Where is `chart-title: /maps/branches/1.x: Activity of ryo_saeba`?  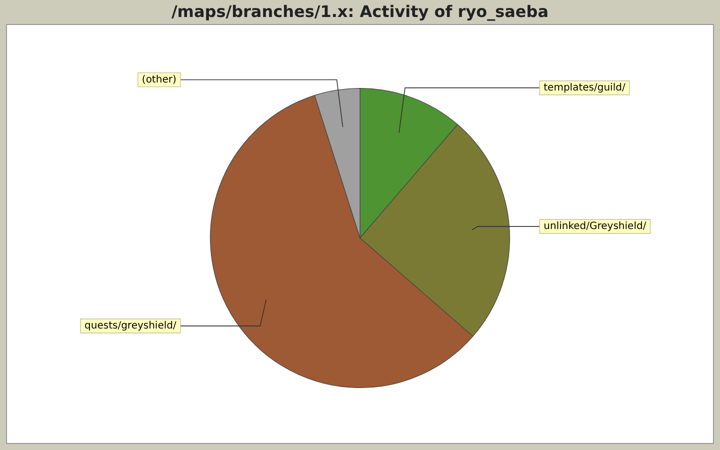
chart-title: /maps/branches/1.x: Activity of ryo_saeba is located at coordinates (360, 12).